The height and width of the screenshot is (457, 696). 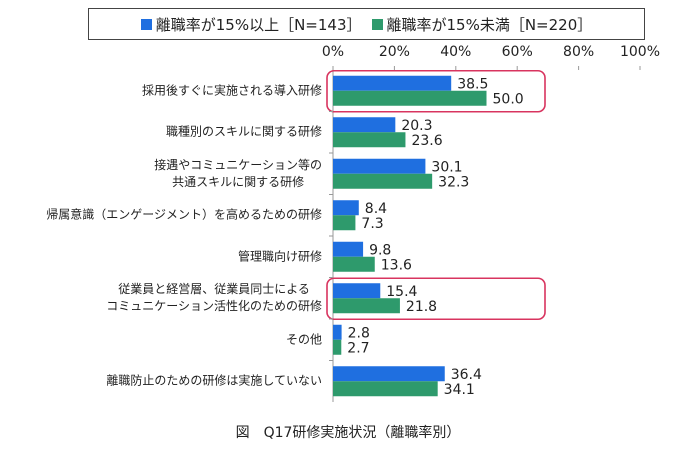 I want to click on x-tick-label: 100%, so click(x=640, y=52).